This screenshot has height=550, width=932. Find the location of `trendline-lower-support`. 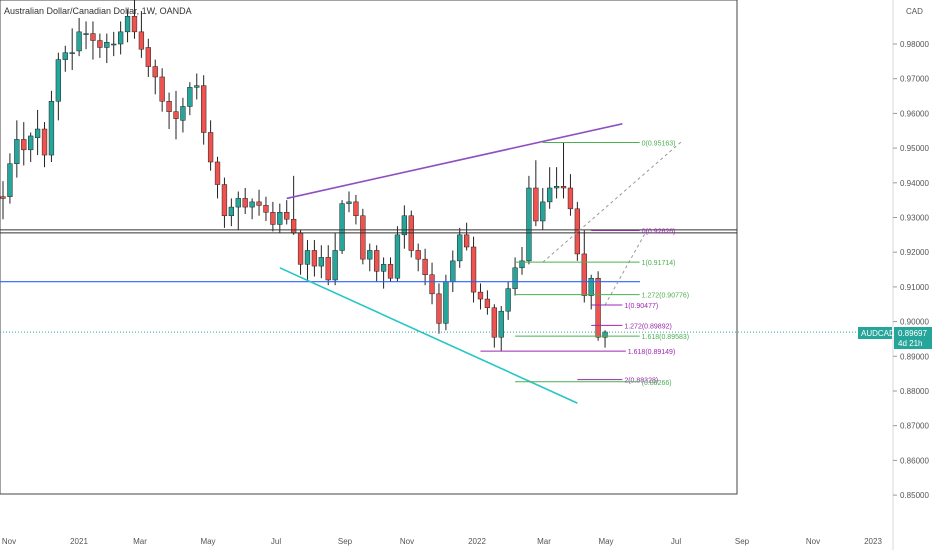

trendline-lower-support is located at coordinates (428, 335).